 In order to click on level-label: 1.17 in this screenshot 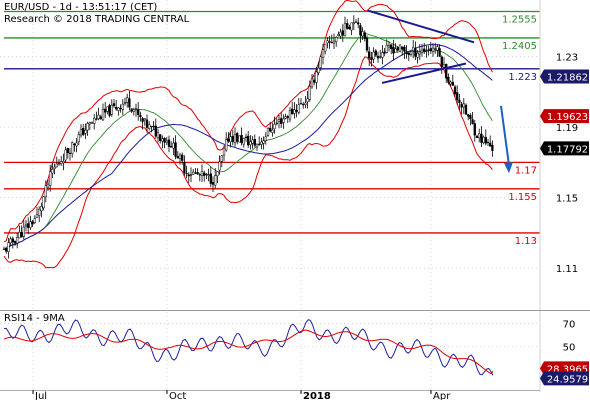, I will do `click(526, 170)`.